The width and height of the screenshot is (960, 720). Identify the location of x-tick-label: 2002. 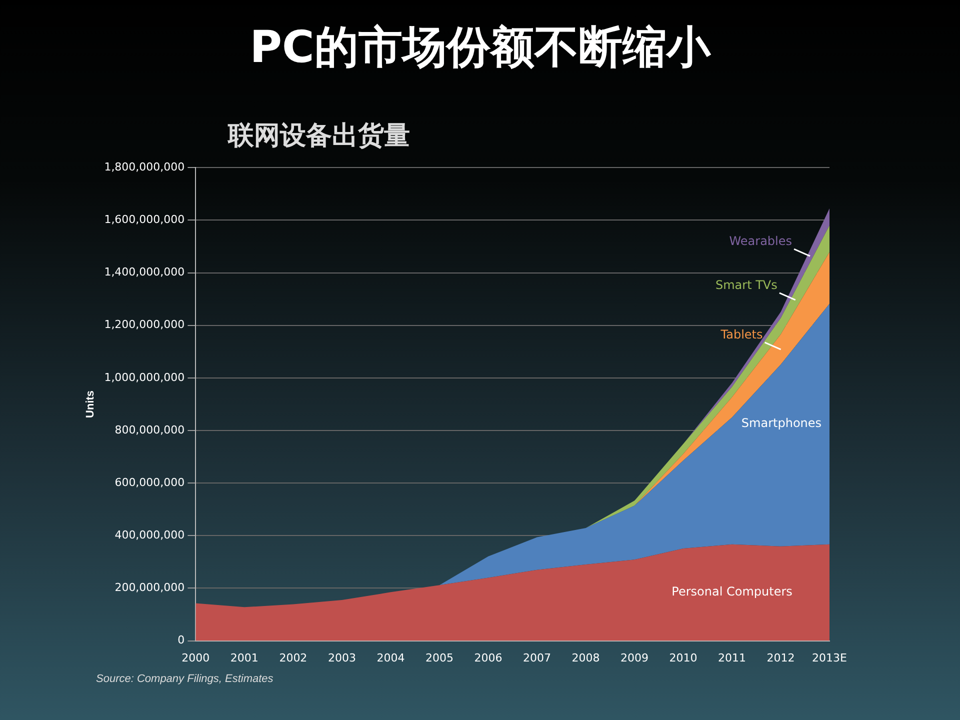
(293, 657).